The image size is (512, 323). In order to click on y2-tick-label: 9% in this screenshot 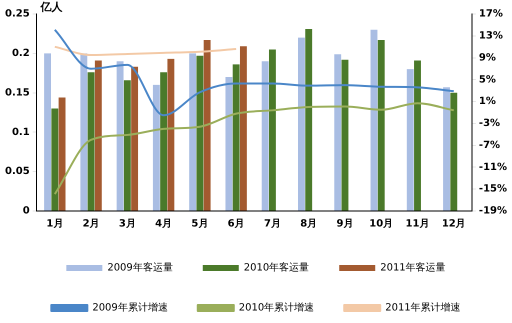, I will do `click(487, 58)`.